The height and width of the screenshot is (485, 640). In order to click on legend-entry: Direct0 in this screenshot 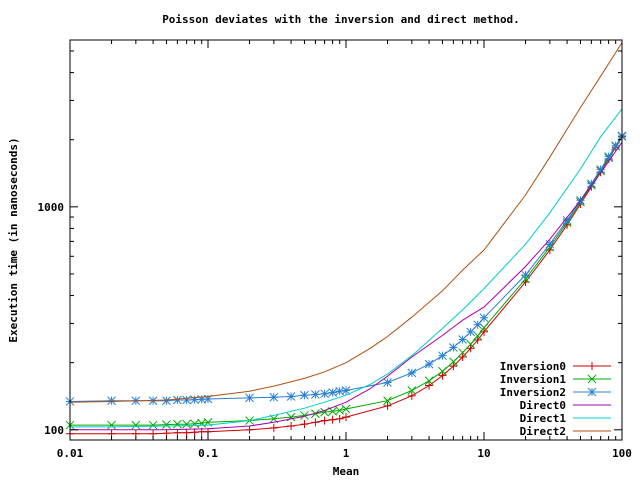, I will do `click(565, 405)`.